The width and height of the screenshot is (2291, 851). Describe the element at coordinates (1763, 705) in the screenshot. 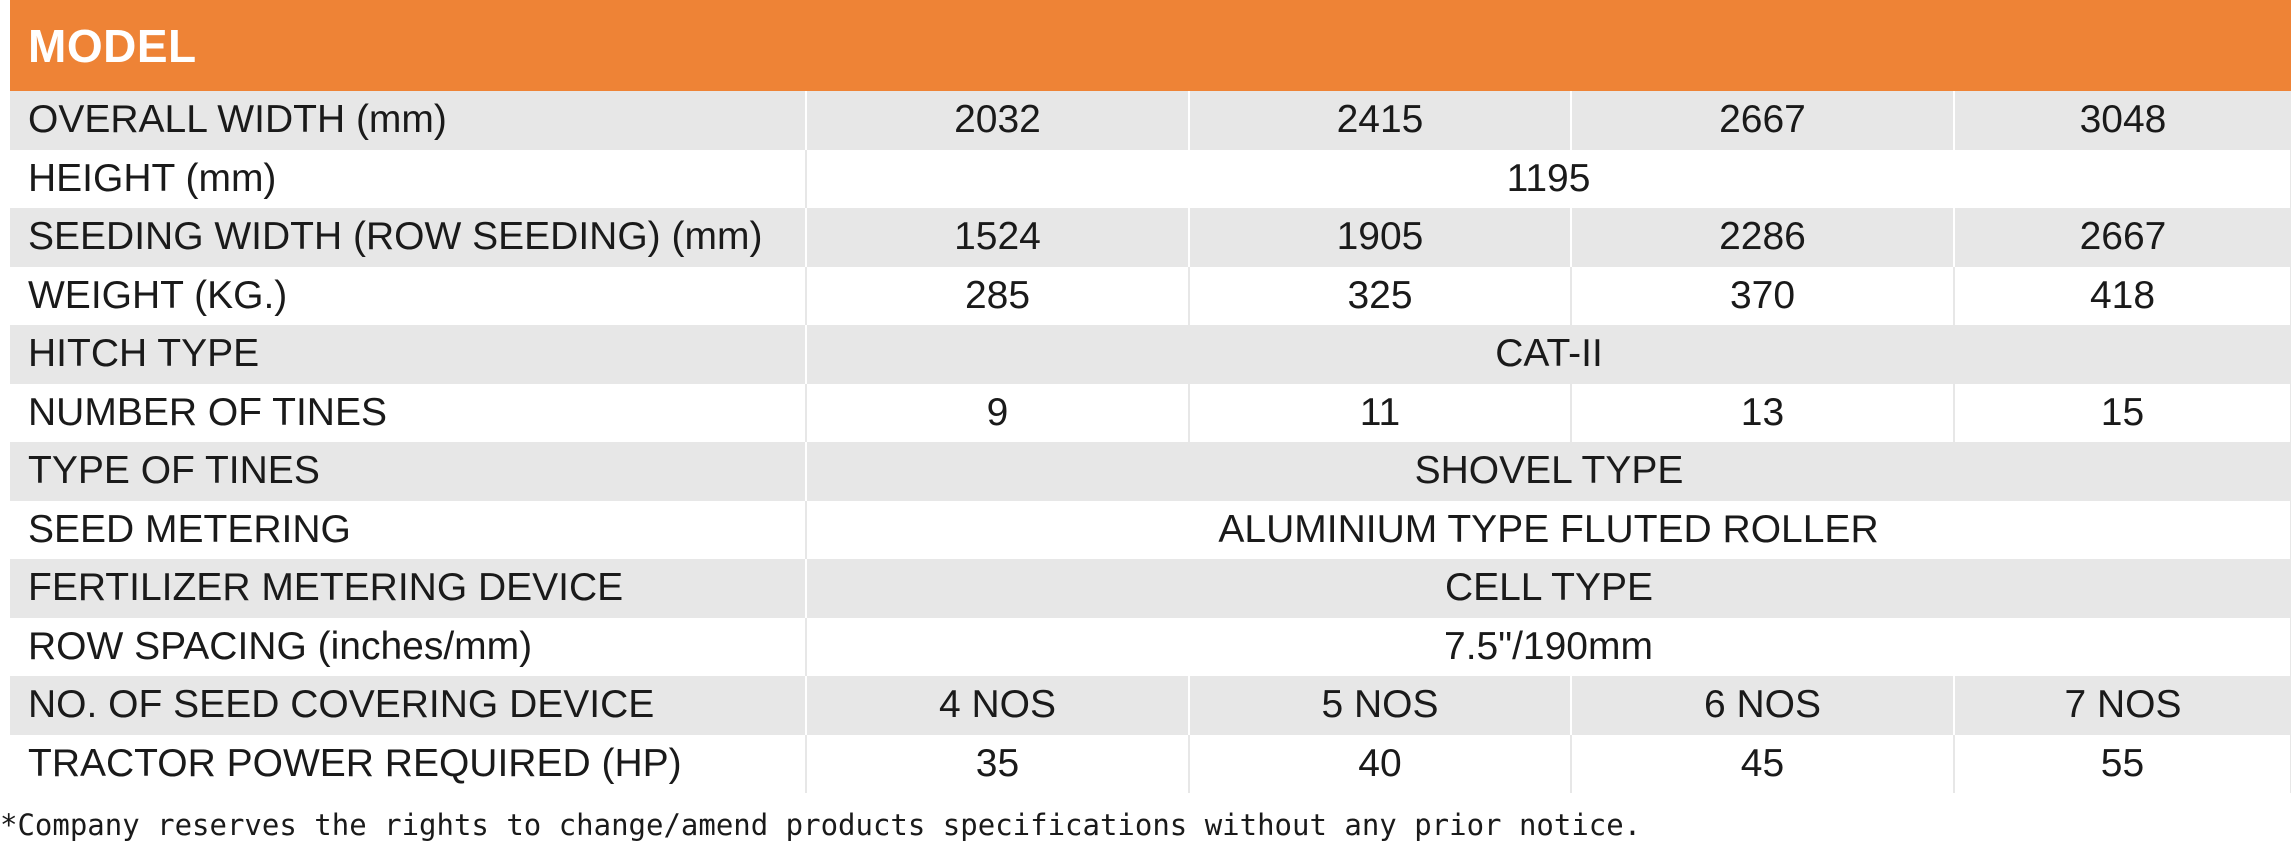

I see `row-value: 6 NOS` at that location.